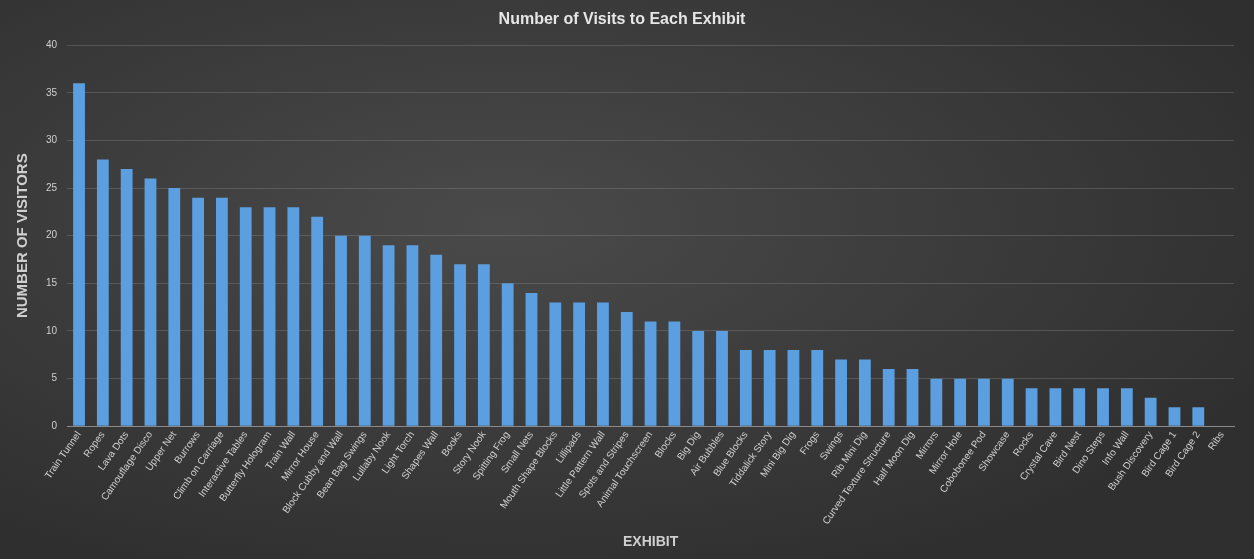 The width and height of the screenshot is (1254, 559). I want to click on y-tick-label: 20, so click(52, 235).